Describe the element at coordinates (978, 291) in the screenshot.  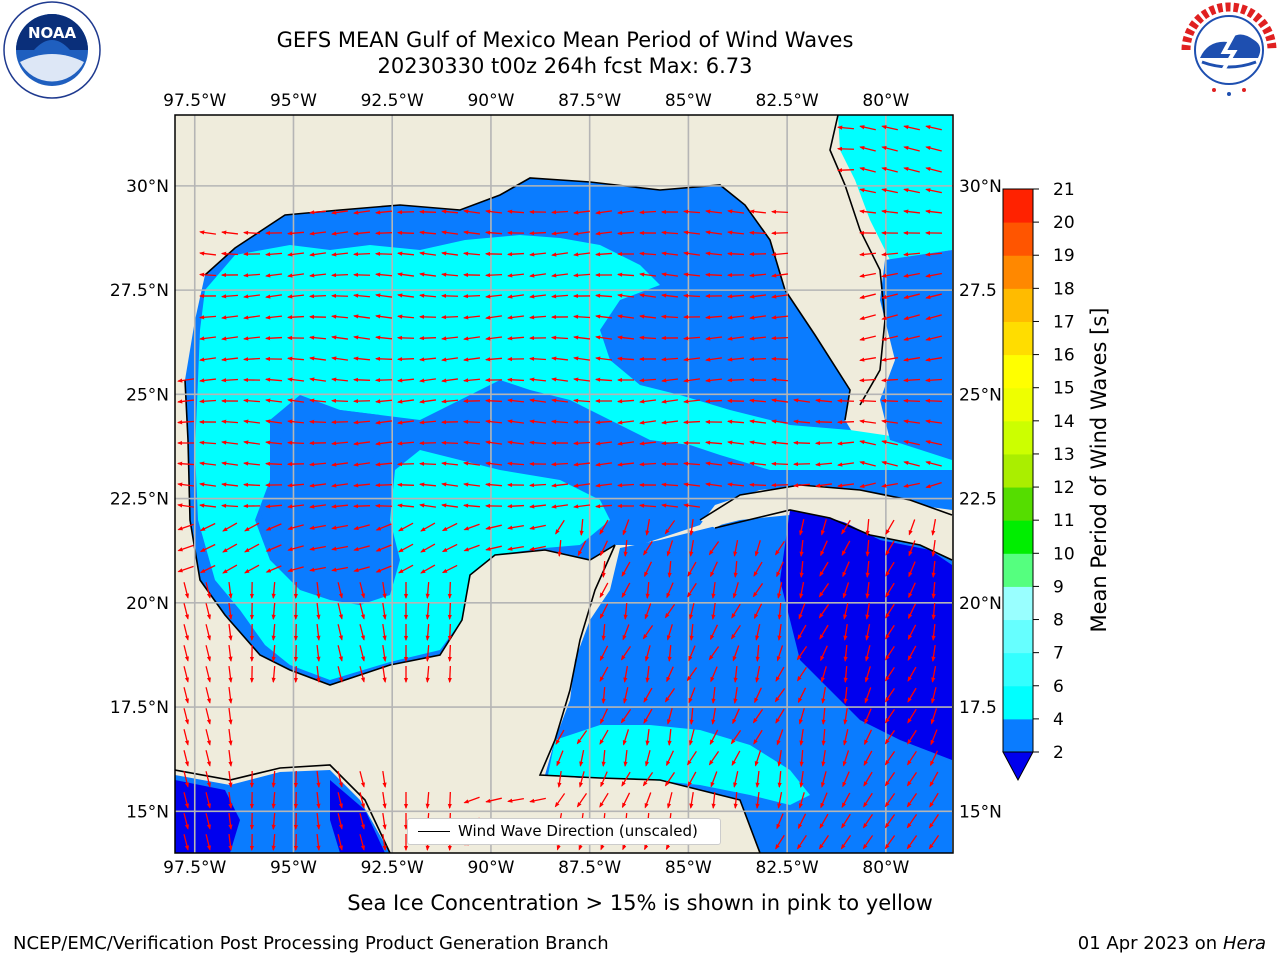
I see `lat-label-right: 27.5` at that location.